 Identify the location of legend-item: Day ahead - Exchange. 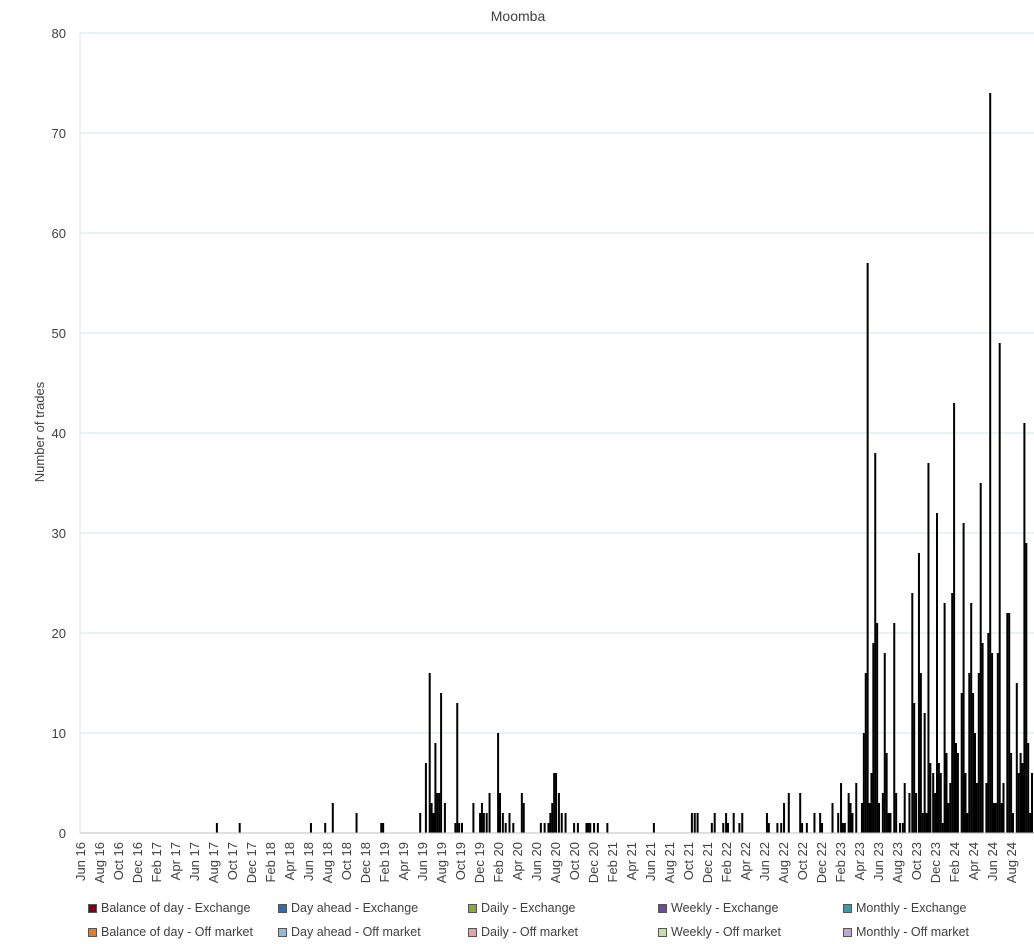
(373, 908).